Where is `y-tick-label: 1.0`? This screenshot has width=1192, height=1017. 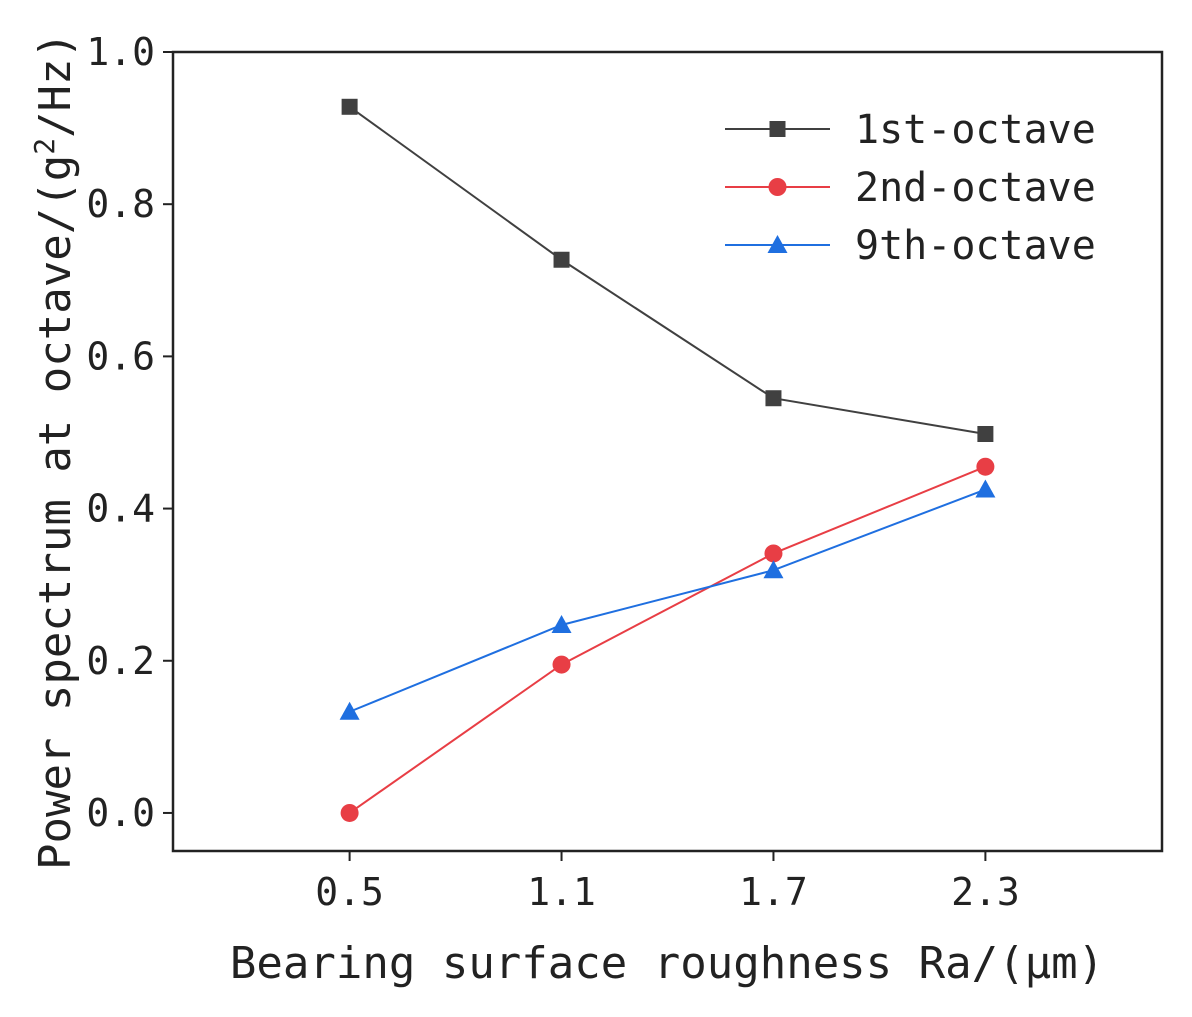 y-tick-label: 1.0 is located at coordinates (120, 52).